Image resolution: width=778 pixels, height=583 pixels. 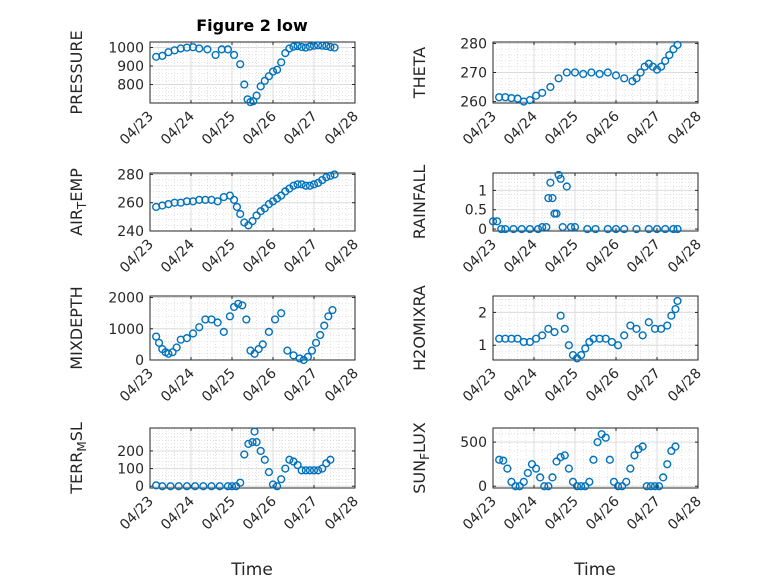 What do you see at coordinates (76, 431) in the screenshot?
I see `y-axis-label-part: SL` at bounding box center [76, 431].